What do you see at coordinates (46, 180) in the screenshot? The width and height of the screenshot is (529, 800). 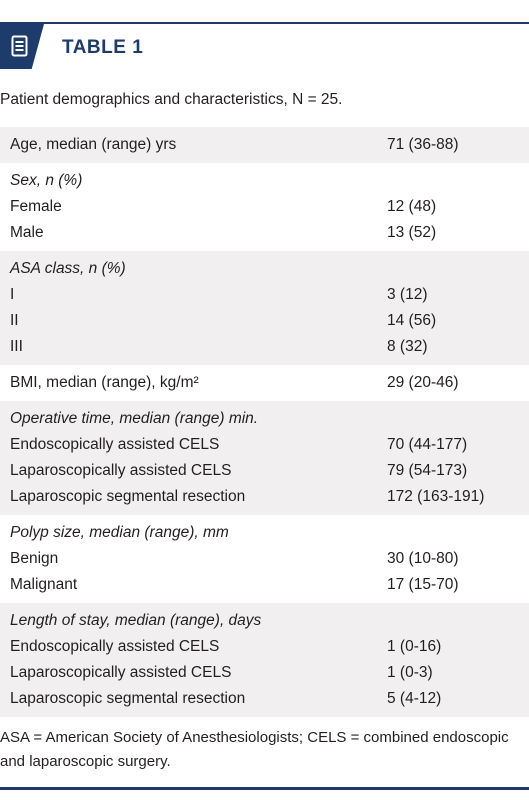 I see `section-heading: Sex, n (%)` at bounding box center [46, 180].